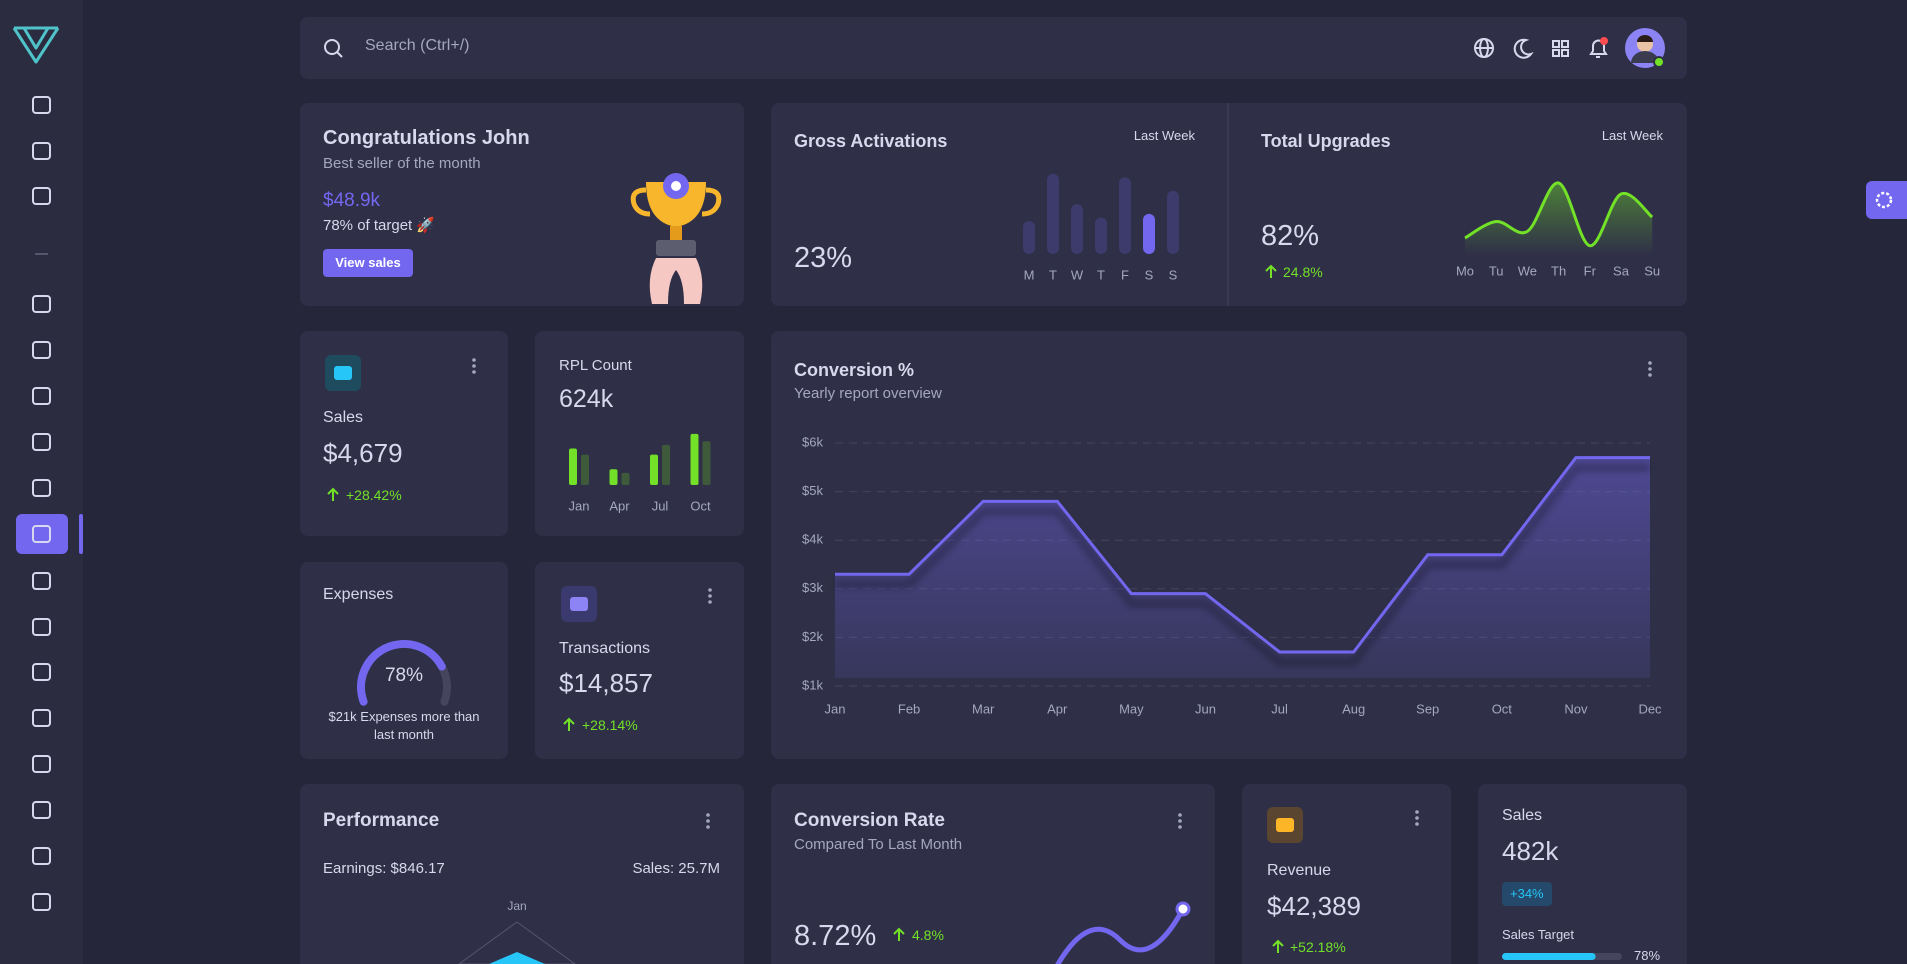 The height and width of the screenshot is (964, 1907). I want to click on revenue-value: $42,389, so click(1314, 906).